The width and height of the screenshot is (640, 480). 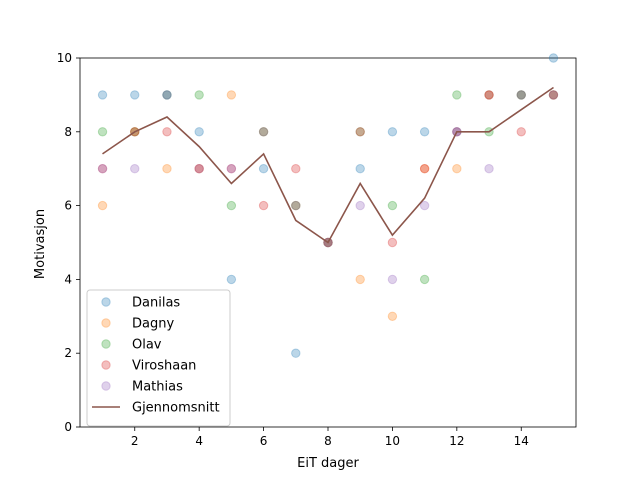 What do you see at coordinates (392, 441) in the screenshot?
I see `x-tick-label: 10` at bounding box center [392, 441].